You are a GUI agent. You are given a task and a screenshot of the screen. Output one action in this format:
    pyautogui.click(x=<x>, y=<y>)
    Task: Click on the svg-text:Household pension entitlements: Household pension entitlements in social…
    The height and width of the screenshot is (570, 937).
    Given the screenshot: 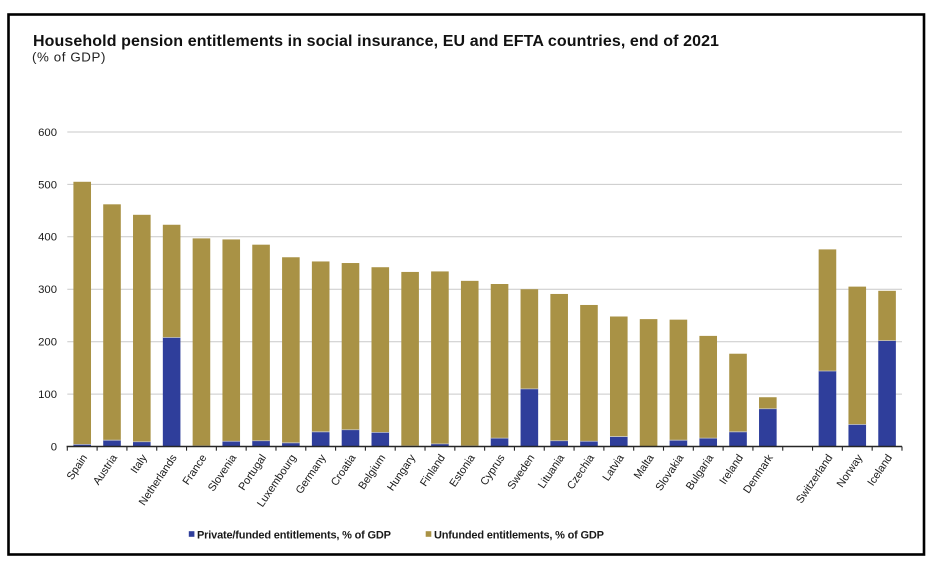 What is the action you would take?
    pyautogui.click(x=376, y=41)
    